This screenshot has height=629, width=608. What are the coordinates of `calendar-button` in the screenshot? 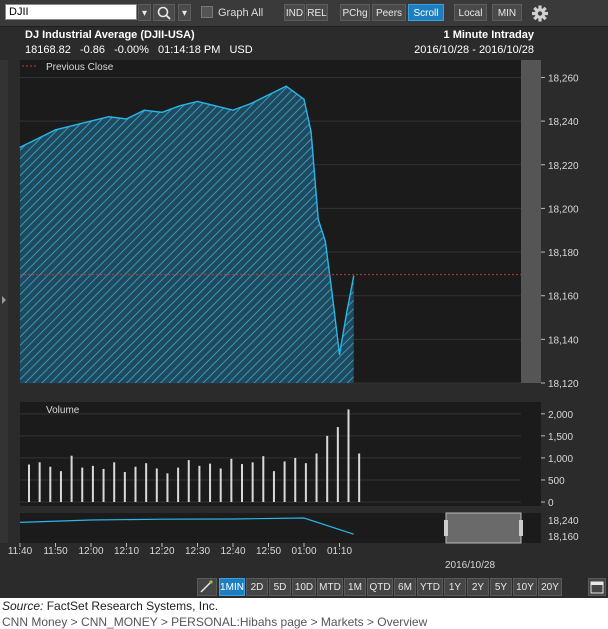 It's located at (597, 587).